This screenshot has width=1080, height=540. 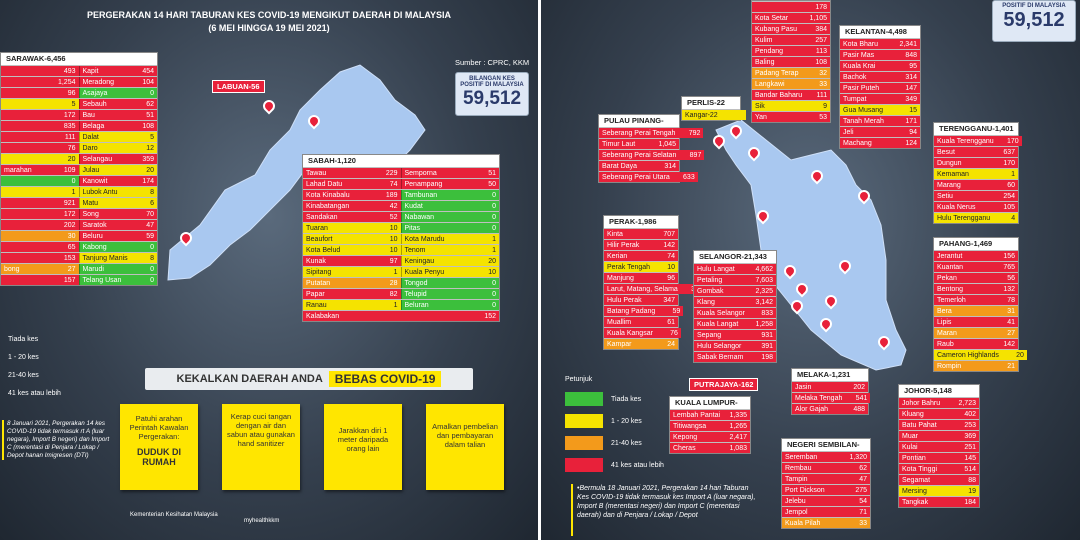 What do you see at coordinates (976, 207) in the screenshot?
I see `district-cell: Kuala Nerus 105` at bounding box center [976, 207].